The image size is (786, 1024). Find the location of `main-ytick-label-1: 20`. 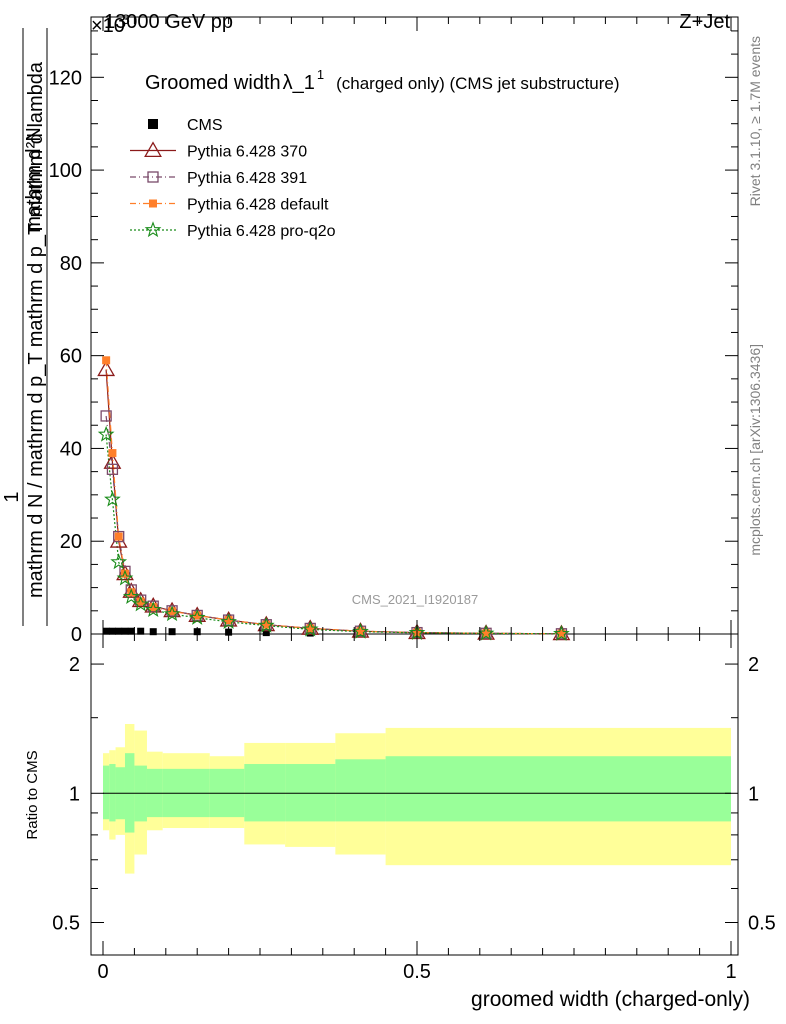

main-ytick-label-1: 20 is located at coordinates (71, 542).